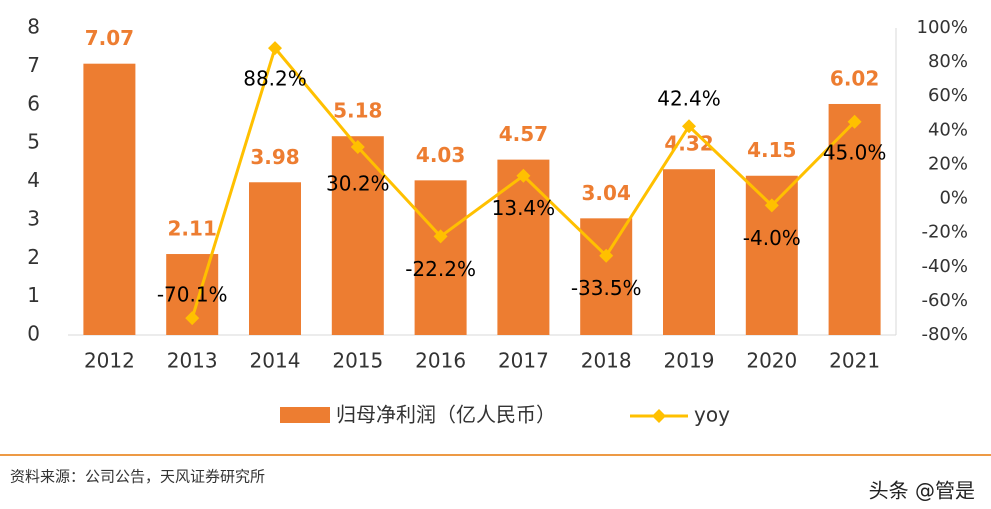 The image size is (991, 509). Describe the element at coordinates (855, 152) in the screenshot. I see `line-value-label: 45.0%` at that location.